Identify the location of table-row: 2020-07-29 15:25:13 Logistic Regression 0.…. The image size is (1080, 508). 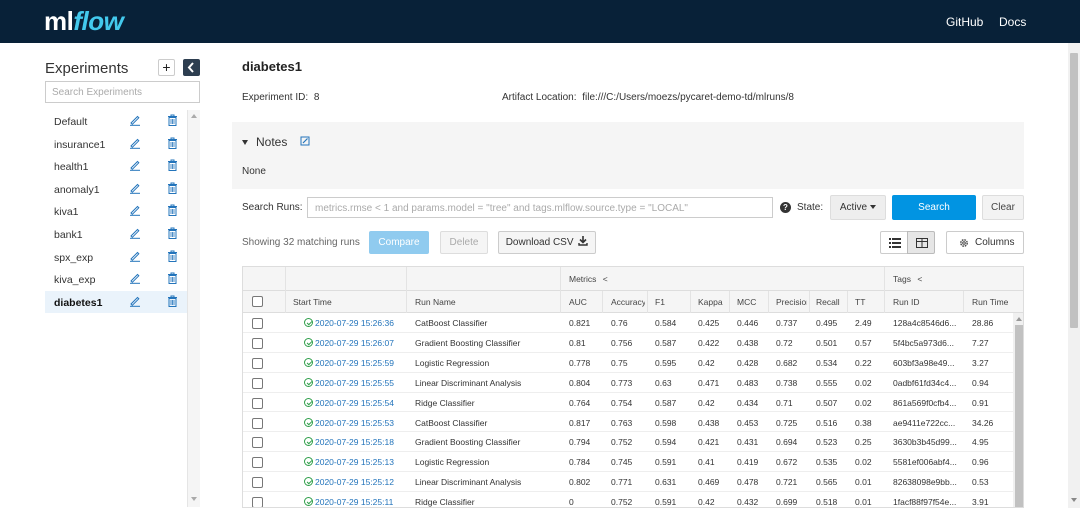
(628, 462).